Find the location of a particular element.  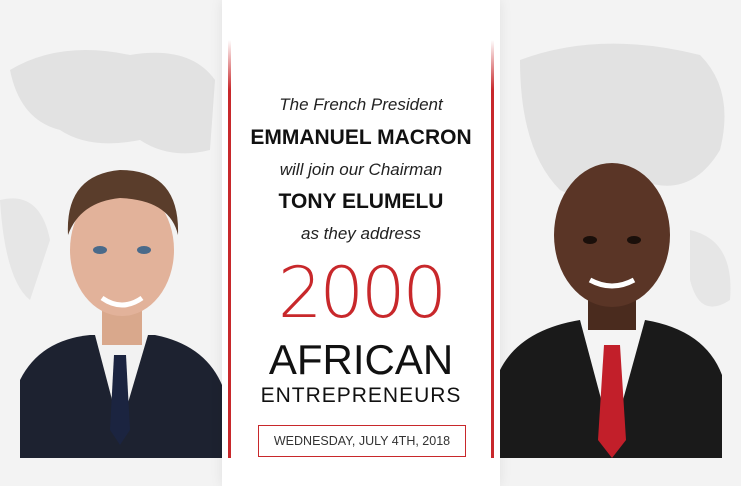

red-border-left is located at coordinates (229, 249).